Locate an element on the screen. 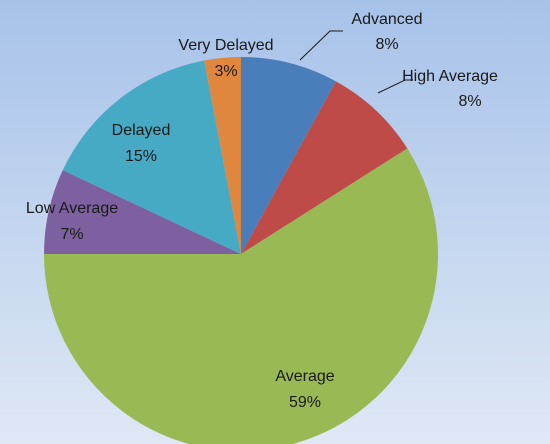 The width and height of the screenshot is (550, 444). slice-value-label: 3% is located at coordinates (225, 71).